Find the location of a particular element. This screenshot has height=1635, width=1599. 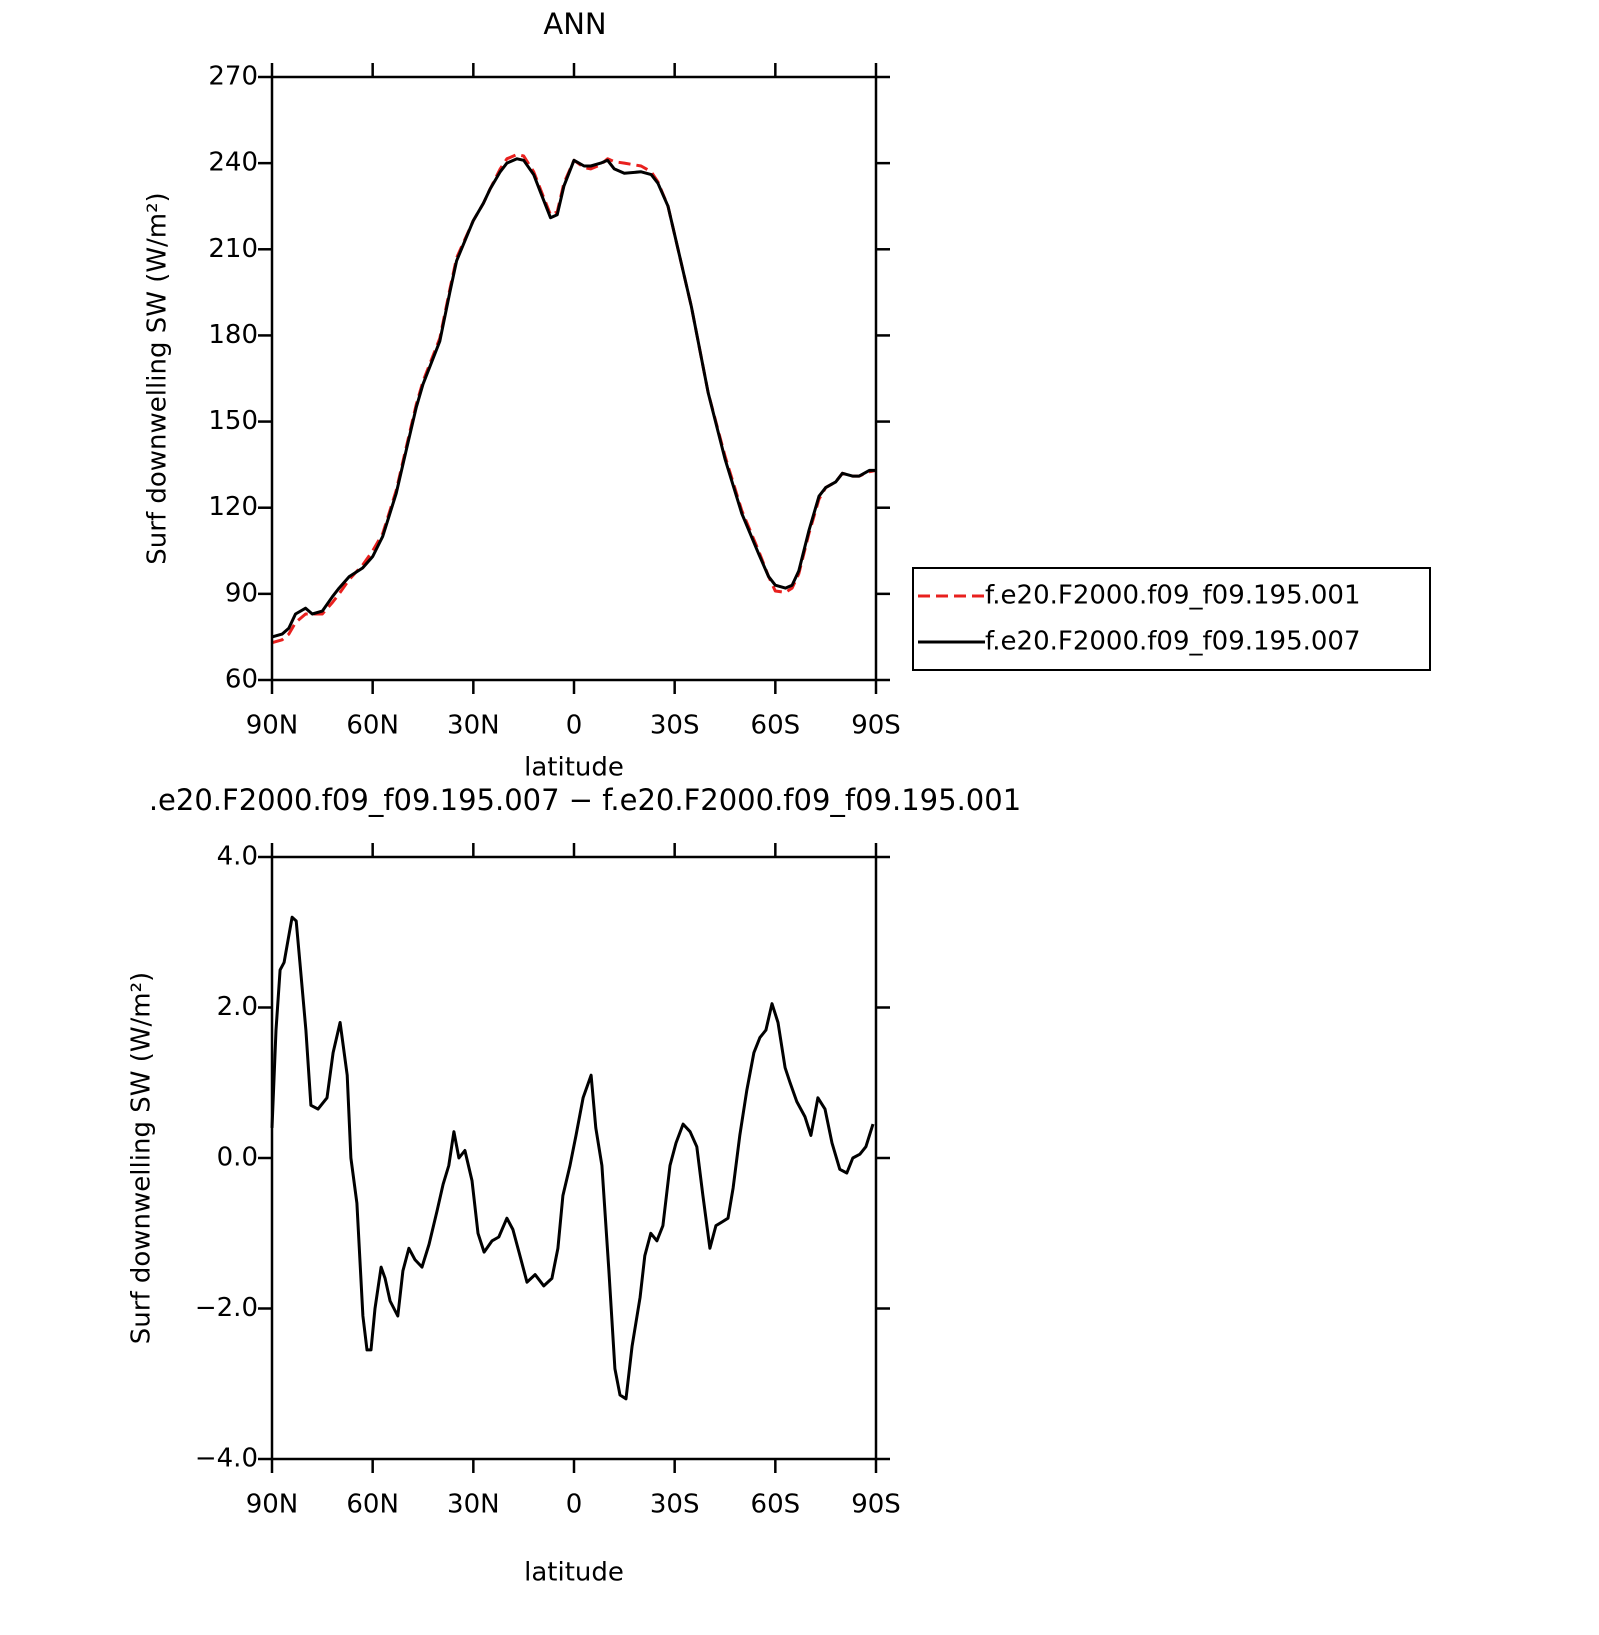

y-tick-label: 90 is located at coordinates (241, 593).